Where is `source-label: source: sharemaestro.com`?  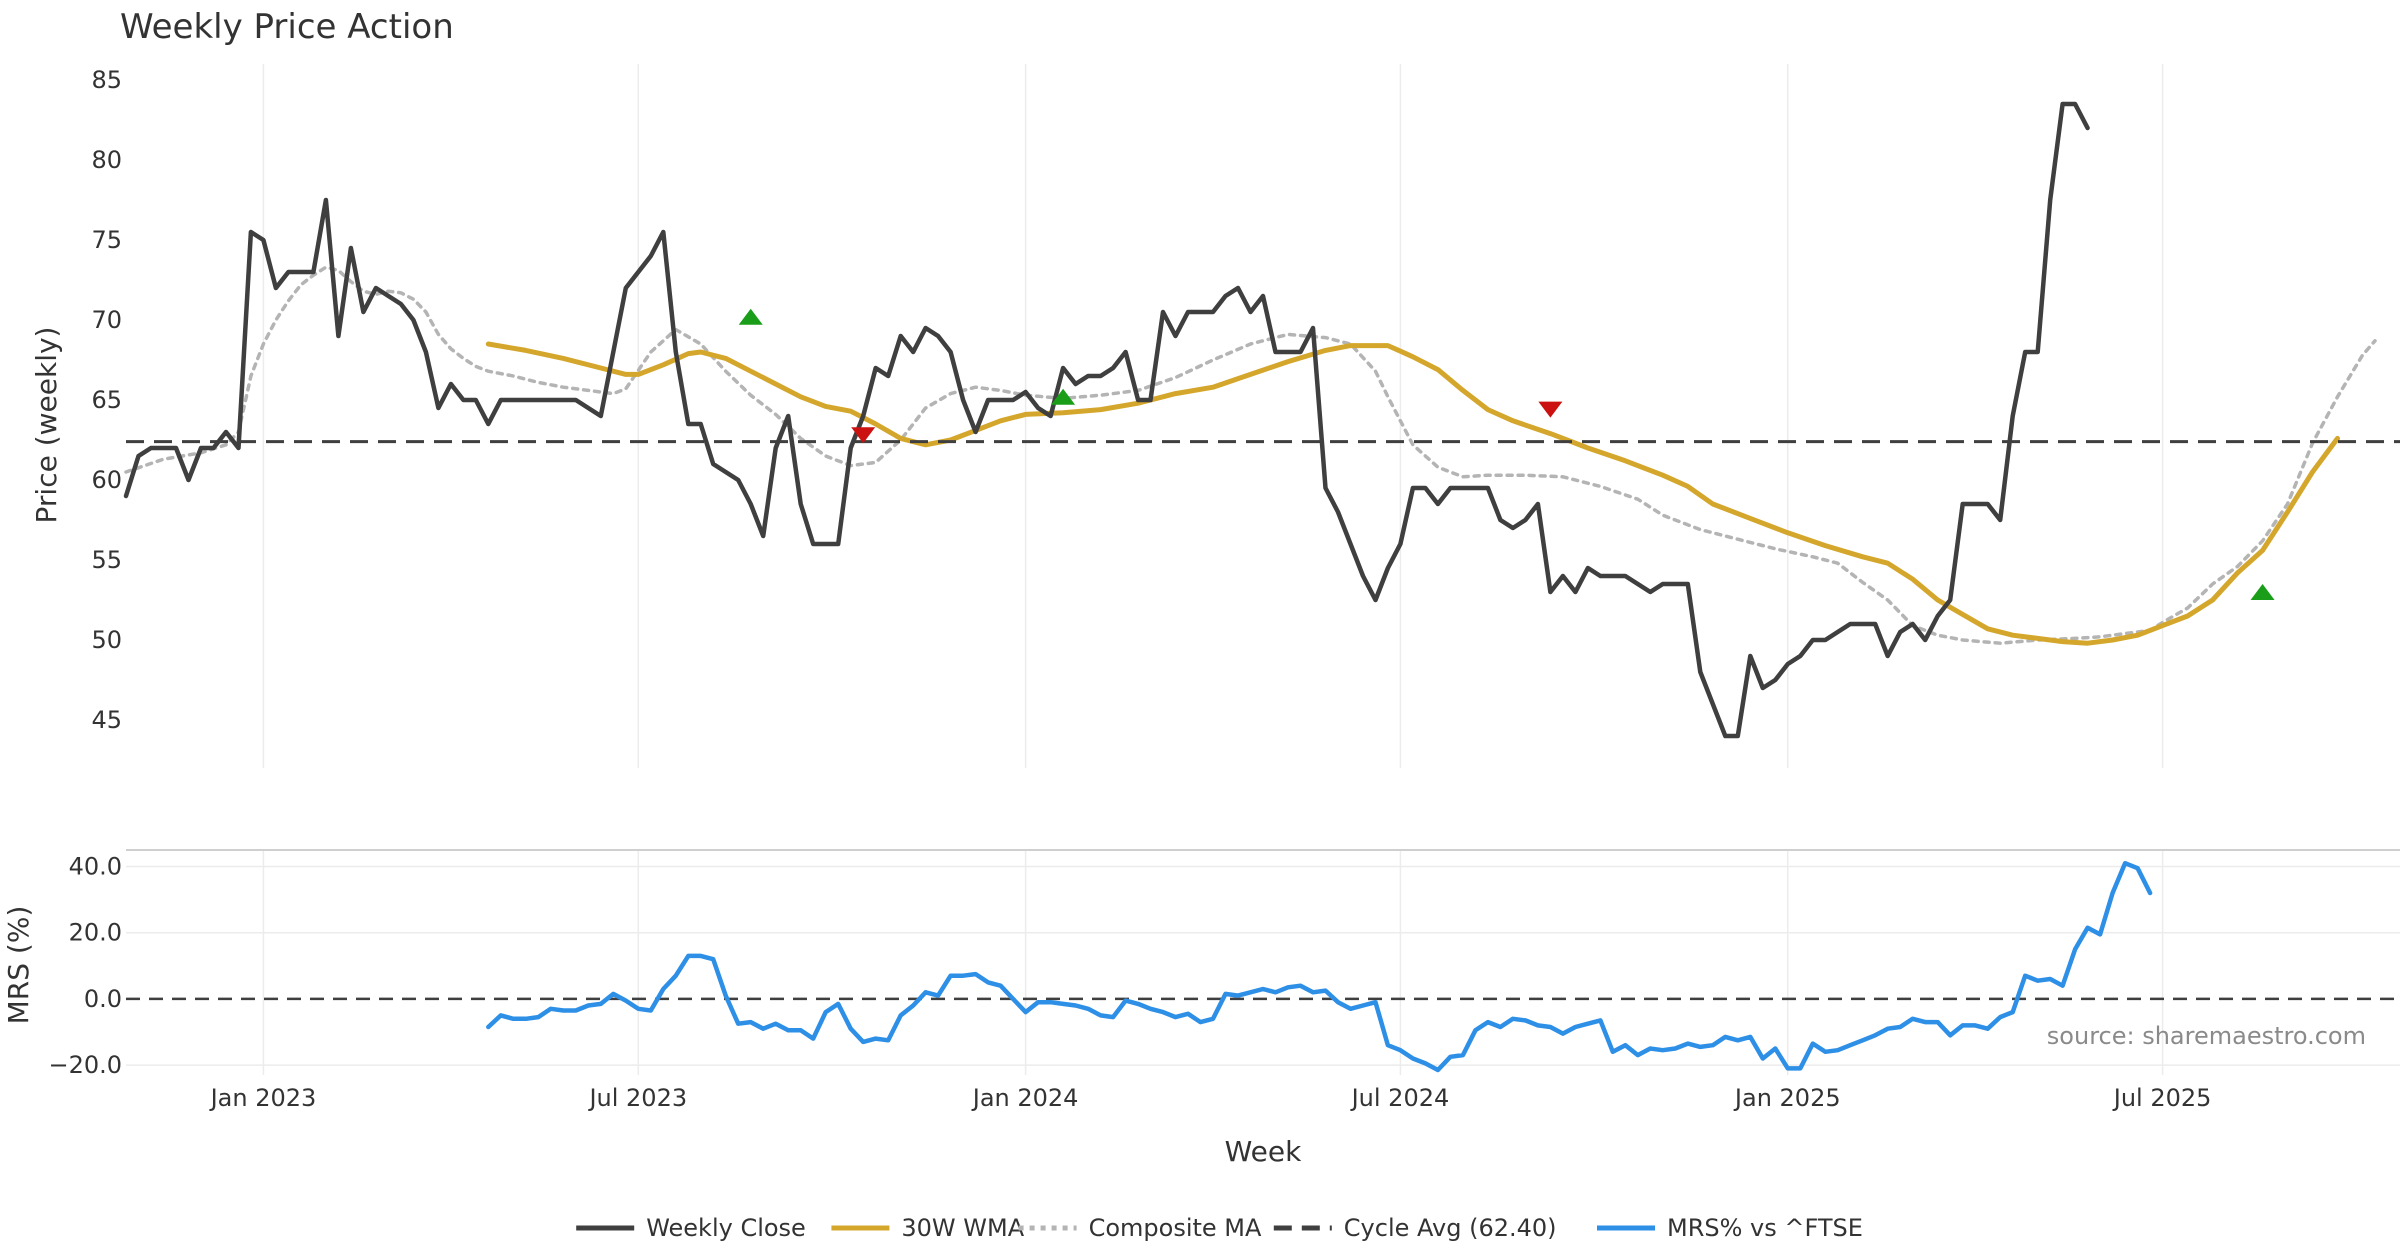
source-label: source: sharemaestro.com is located at coordinates (2206, 1036).